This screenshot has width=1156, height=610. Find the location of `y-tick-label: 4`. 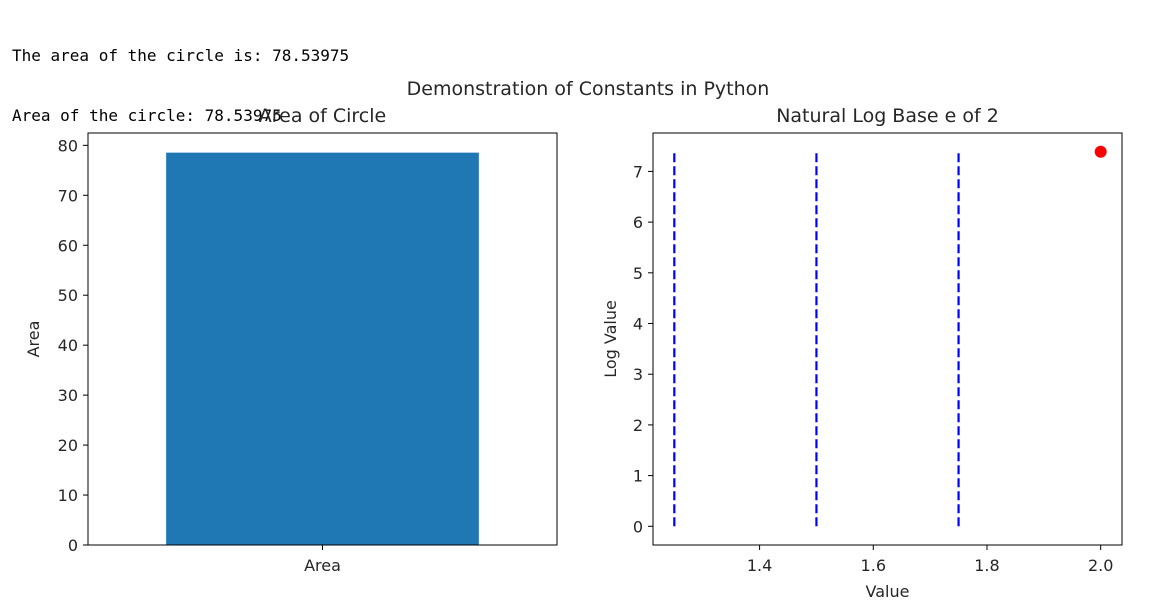

y-tick-label: 4 is located at coordinates (638, 324).